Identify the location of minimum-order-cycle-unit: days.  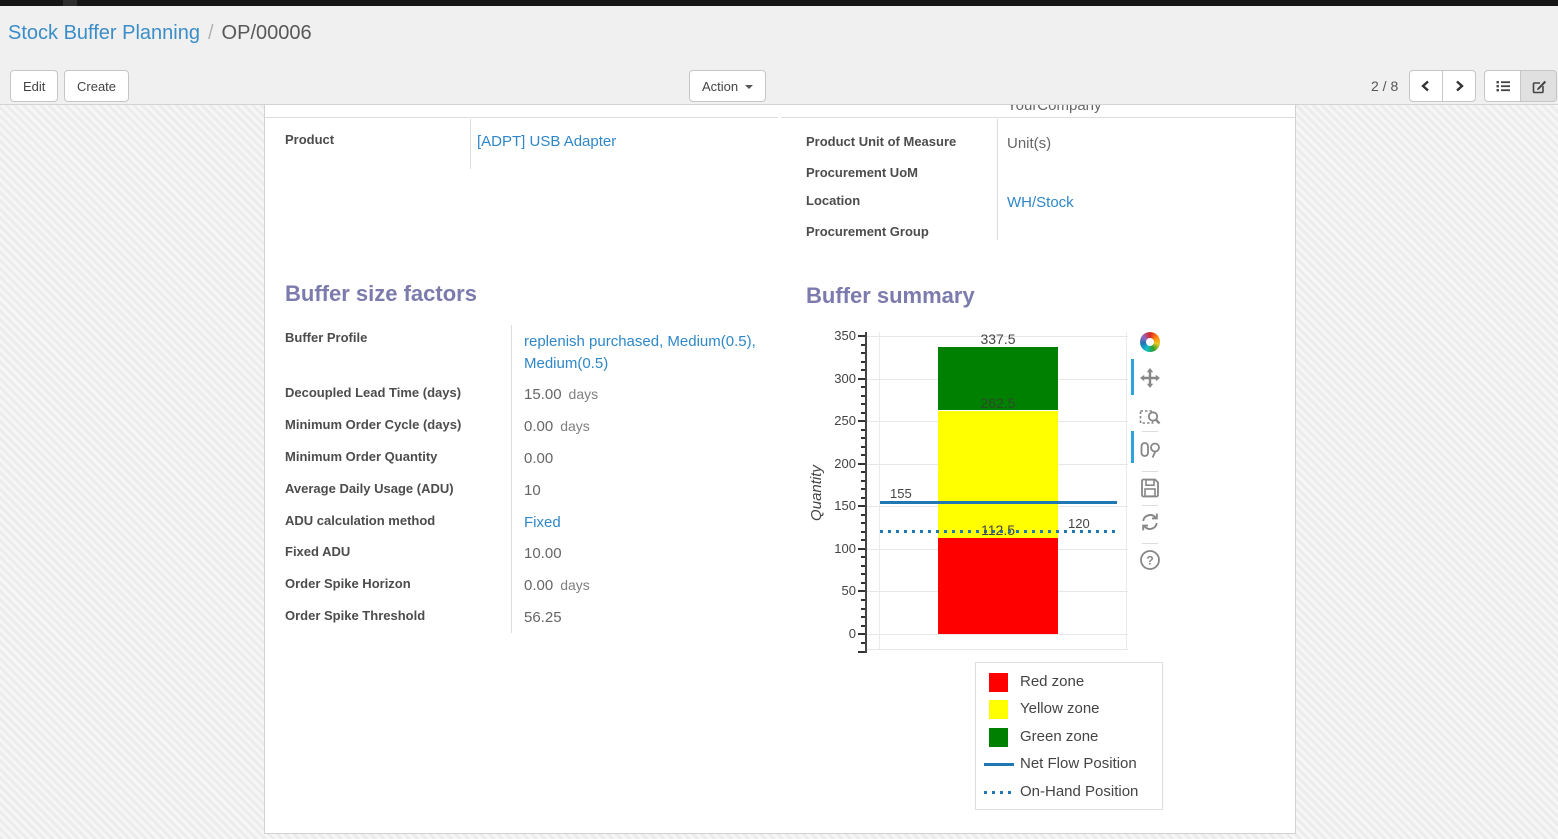
(575, 426).